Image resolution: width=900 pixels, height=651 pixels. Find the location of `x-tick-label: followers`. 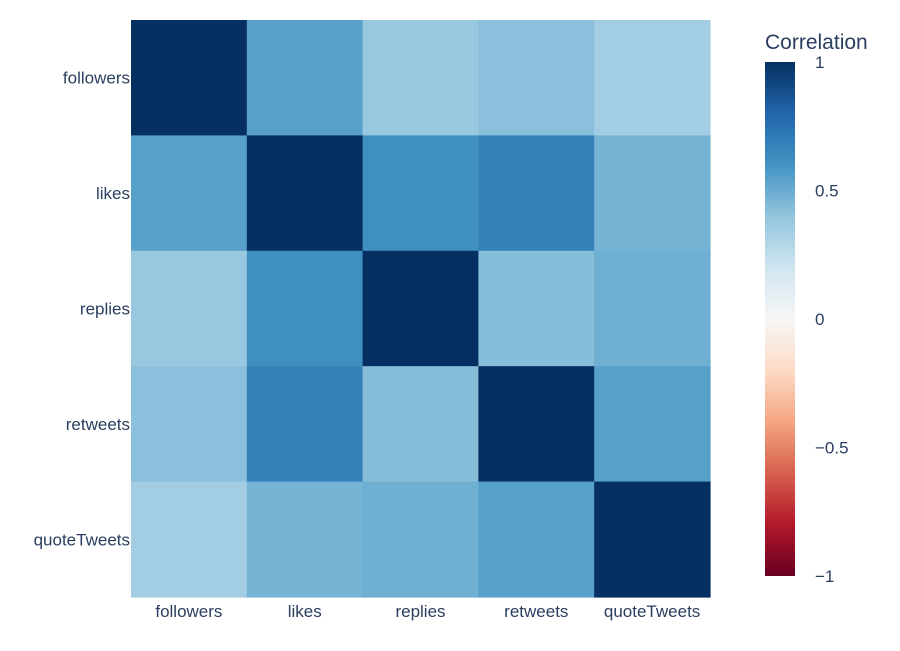

x-tick-label: followers is located at coordinates (188, 611).